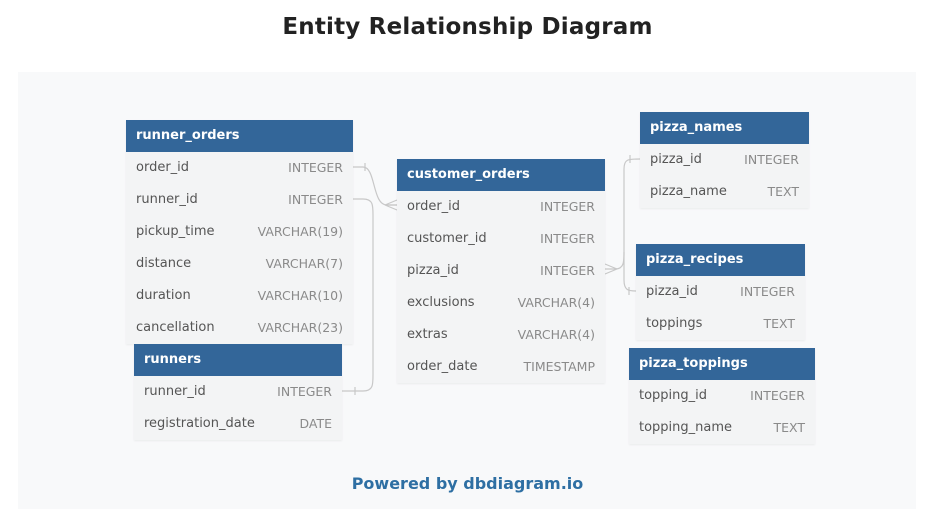 The image size is (935, 517). What do you see at coordinates (467, 27) in the screenshot?
I see `page-title: Entity Relationship Diagram` at bounding box center [467, 27].